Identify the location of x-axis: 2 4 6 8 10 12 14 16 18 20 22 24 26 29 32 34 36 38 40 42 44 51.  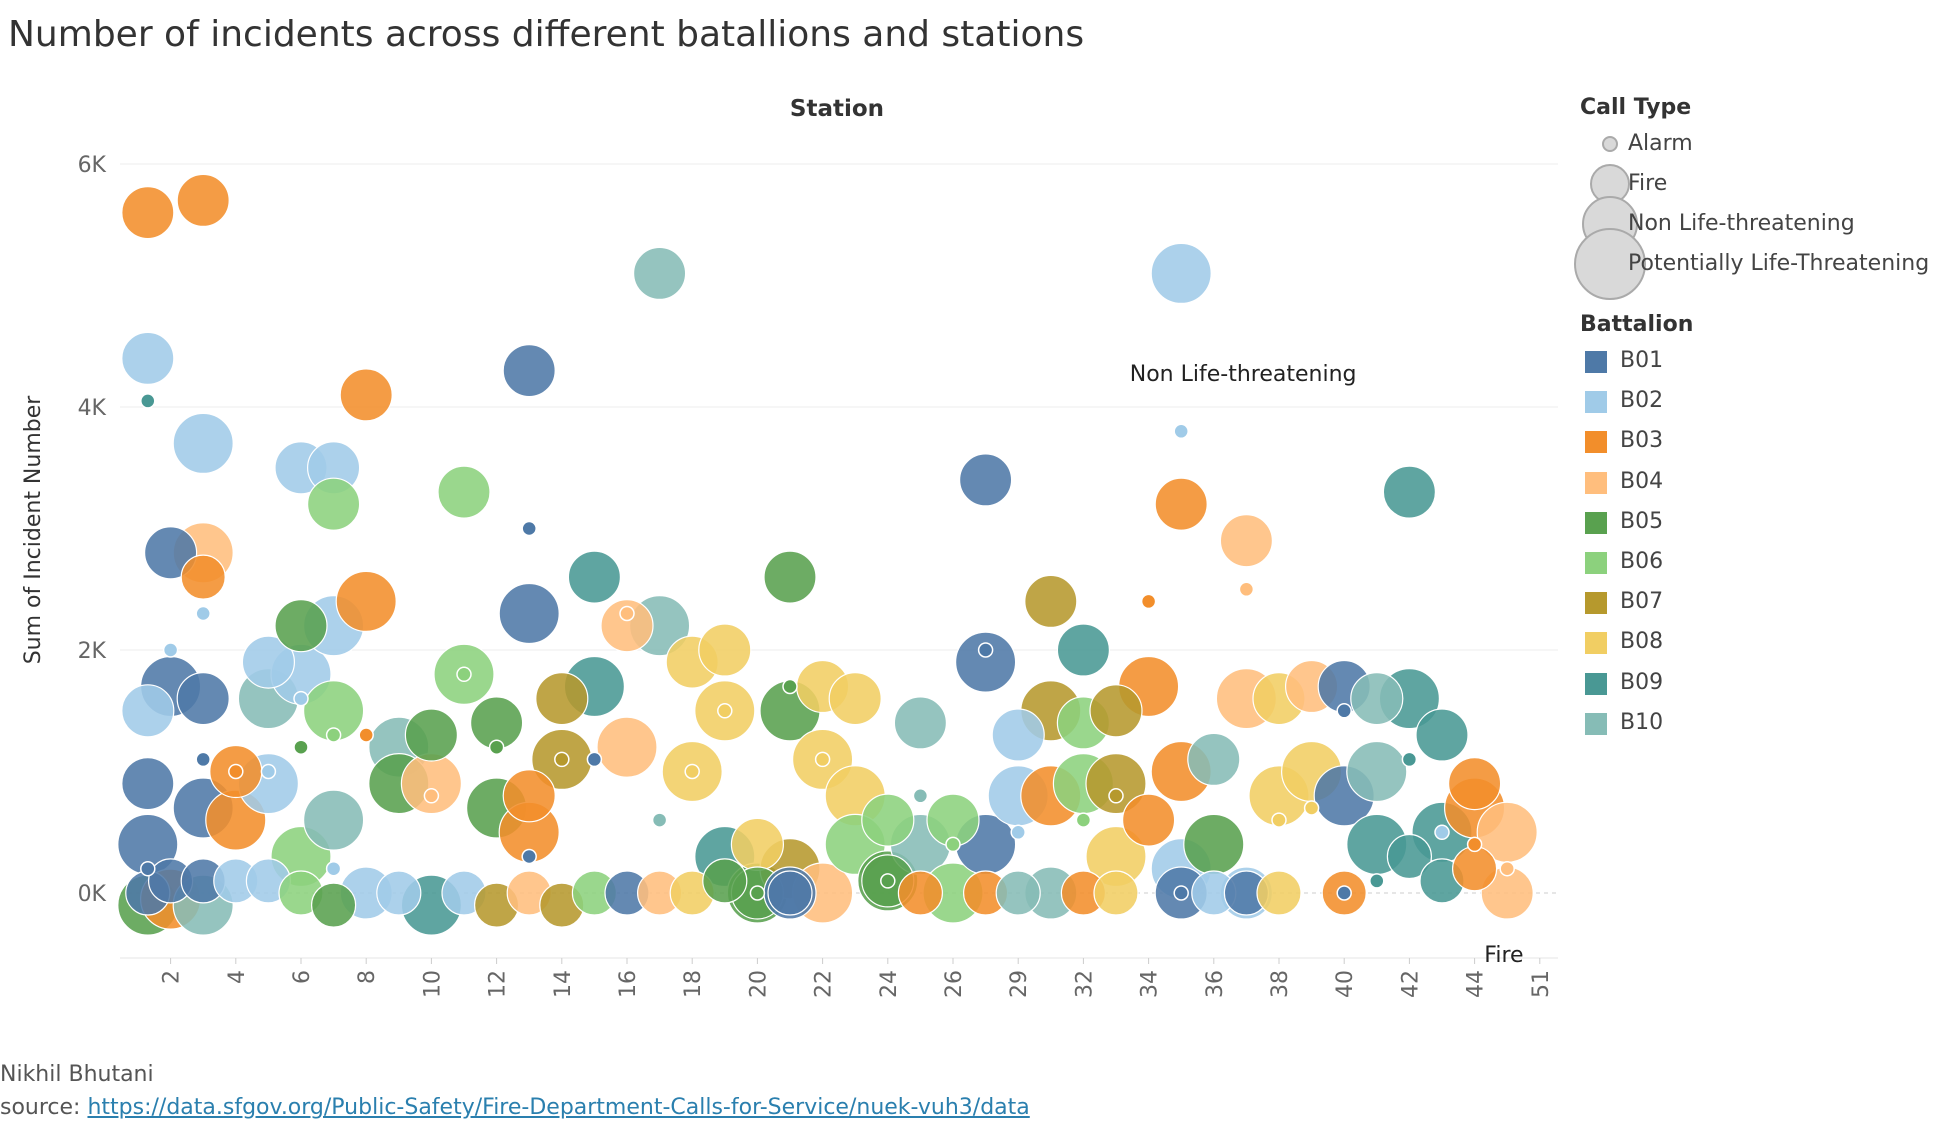
(857, 978).